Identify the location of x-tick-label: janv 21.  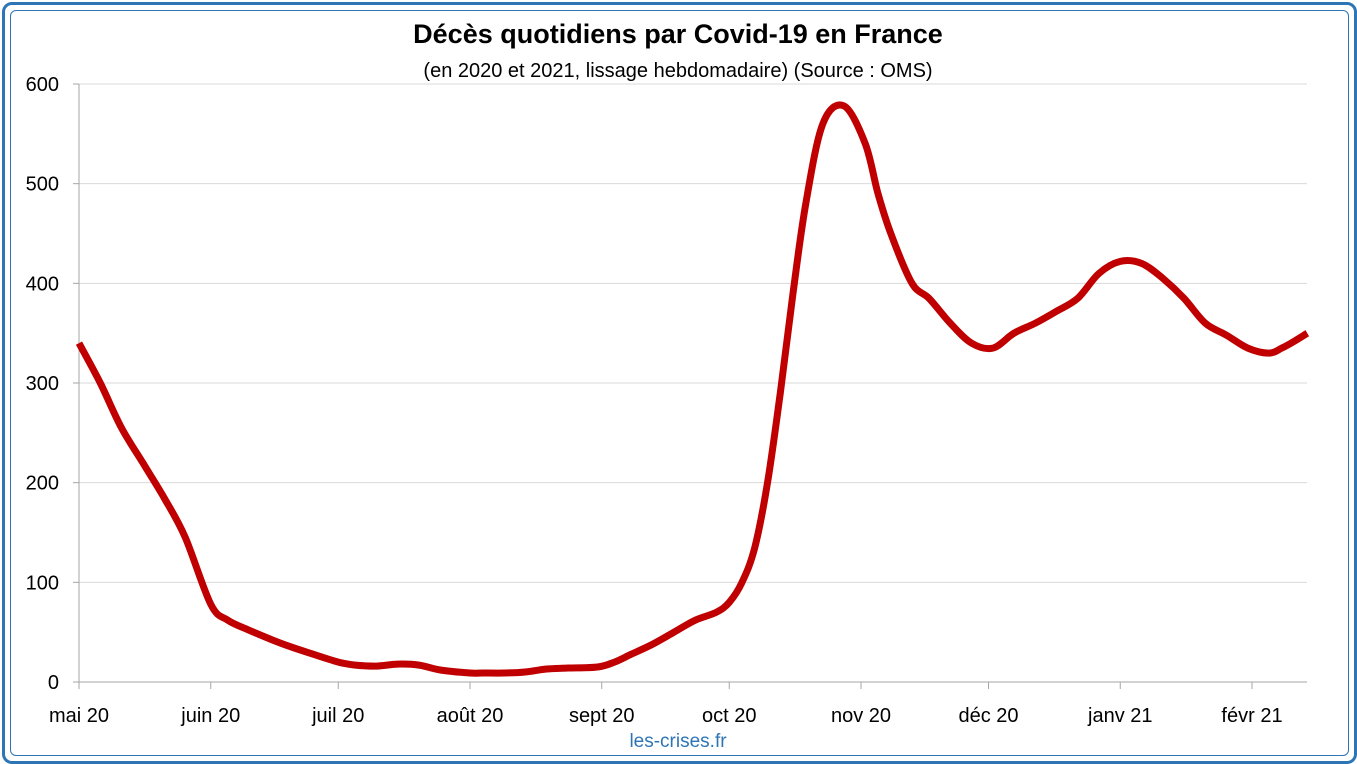
(1120, 716).